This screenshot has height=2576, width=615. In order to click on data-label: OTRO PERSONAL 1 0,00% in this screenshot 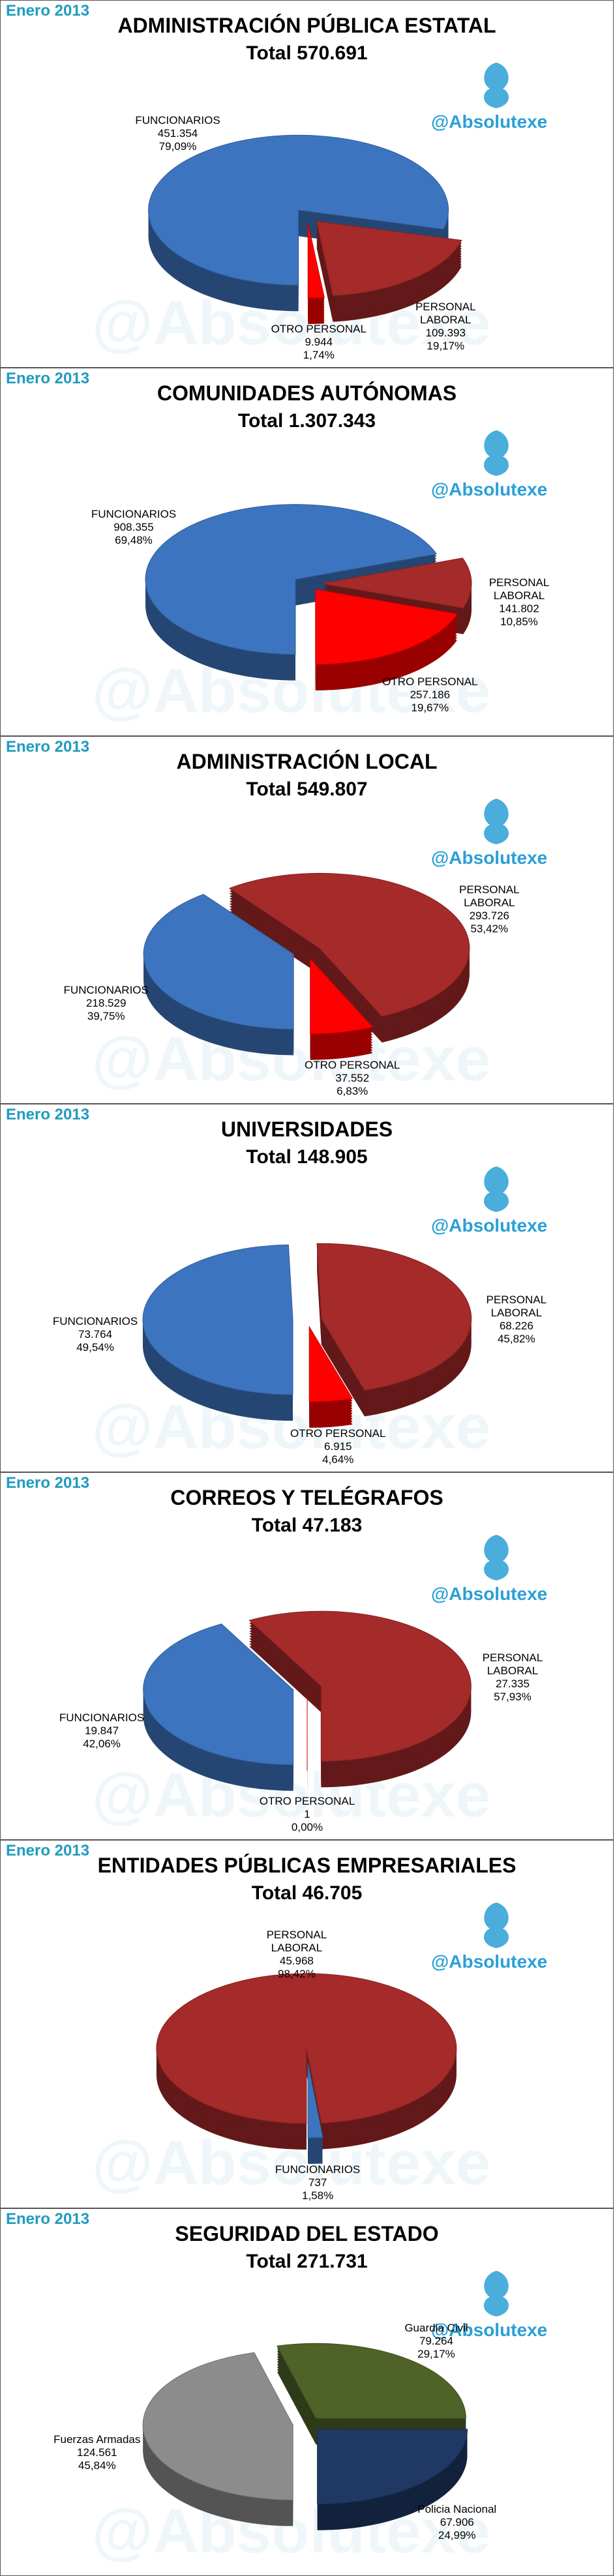, I will do `click(308, 1814)`.